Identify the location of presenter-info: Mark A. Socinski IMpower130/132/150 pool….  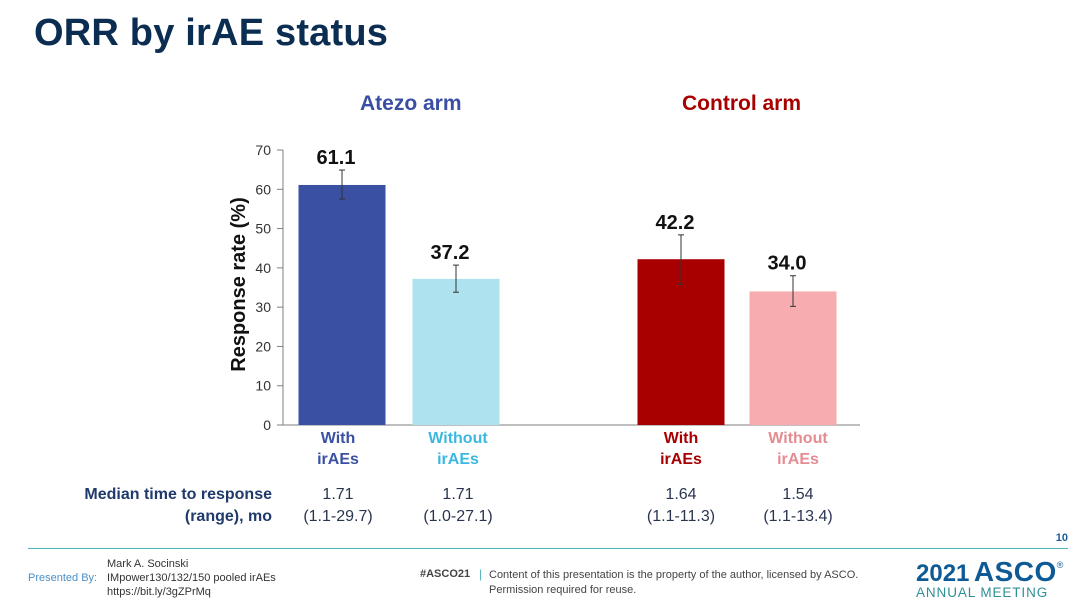
(191, 578).